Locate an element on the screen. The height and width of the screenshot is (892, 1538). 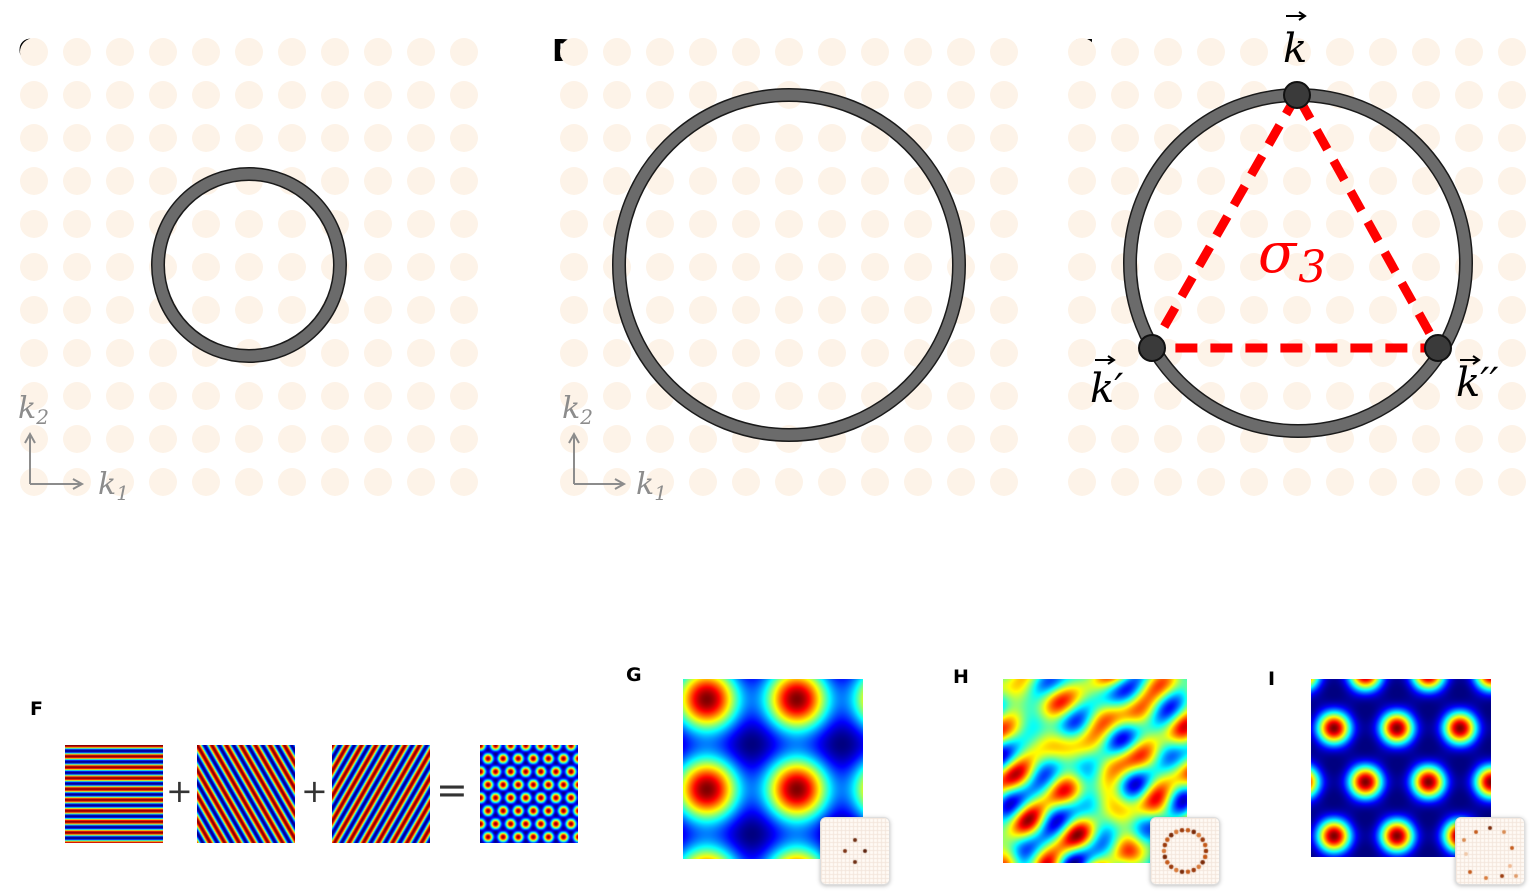
plus-sign-2: + is located at coordinates (314, 791).